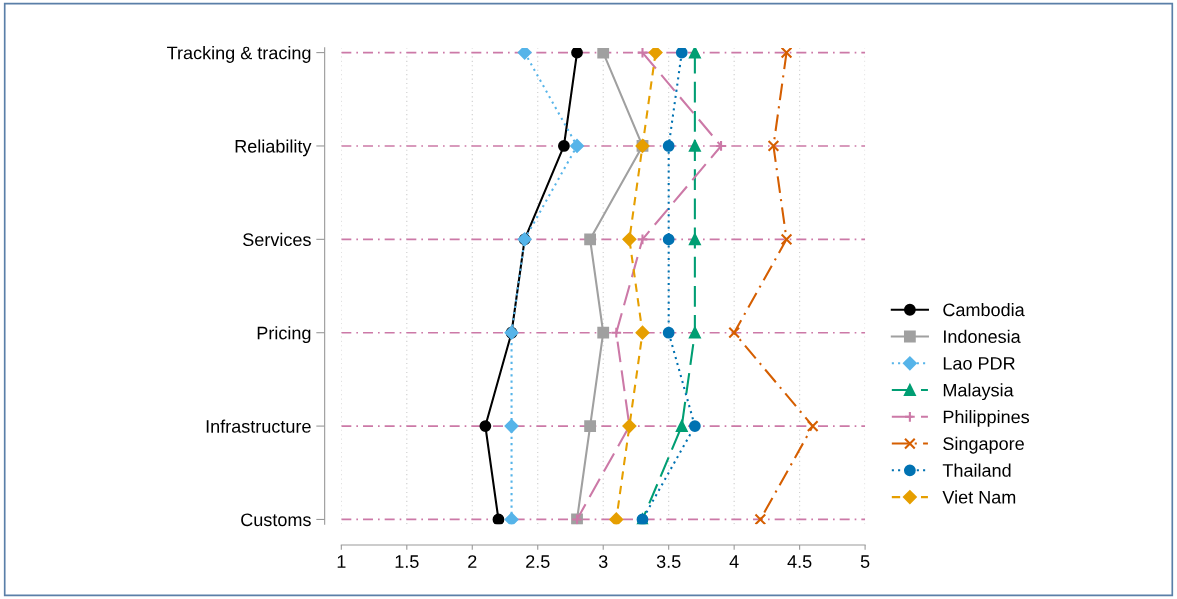 The width and height of the screenshot is (1177, 599). I want to click on x-tick-label: 5, so click(865, 561).